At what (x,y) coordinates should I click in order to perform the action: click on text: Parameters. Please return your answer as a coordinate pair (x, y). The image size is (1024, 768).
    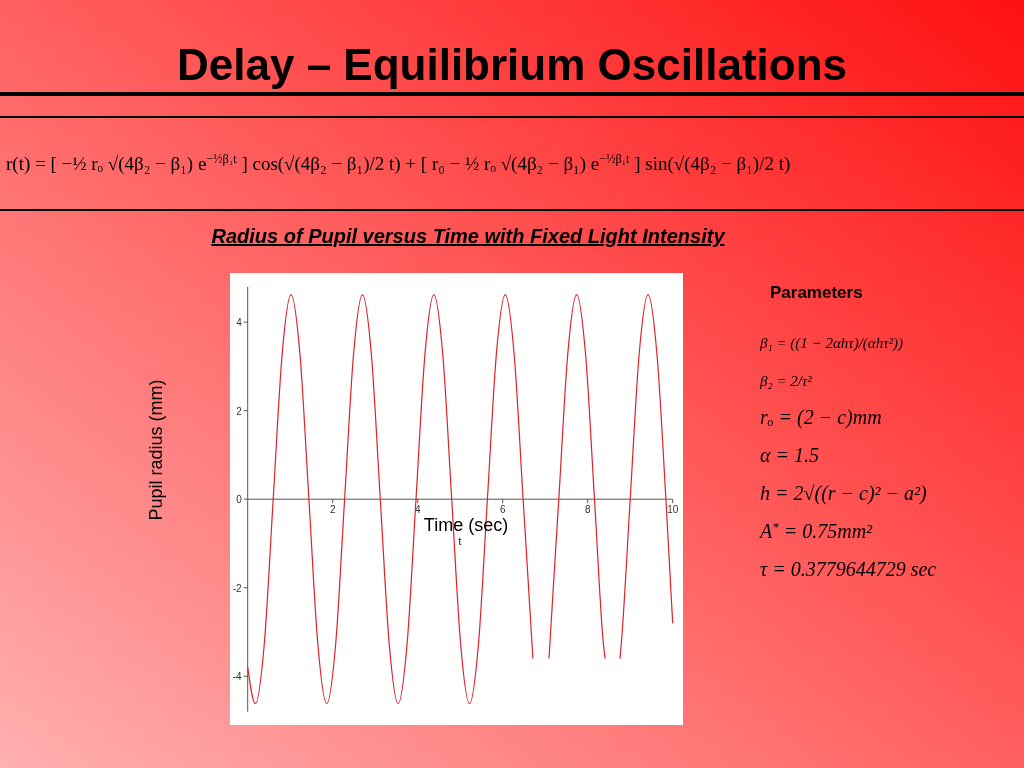
    Looking at the image, I should click on (816, 292).